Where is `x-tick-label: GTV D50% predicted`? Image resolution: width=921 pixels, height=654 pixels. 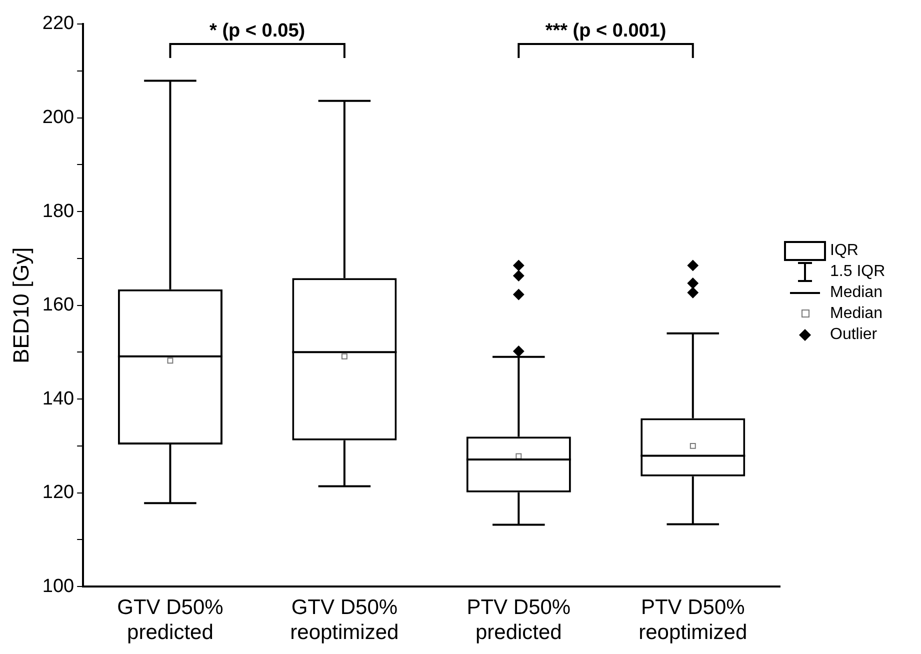
x-tick-label: GTV D50% predicted is located at coordinates (170, 620).